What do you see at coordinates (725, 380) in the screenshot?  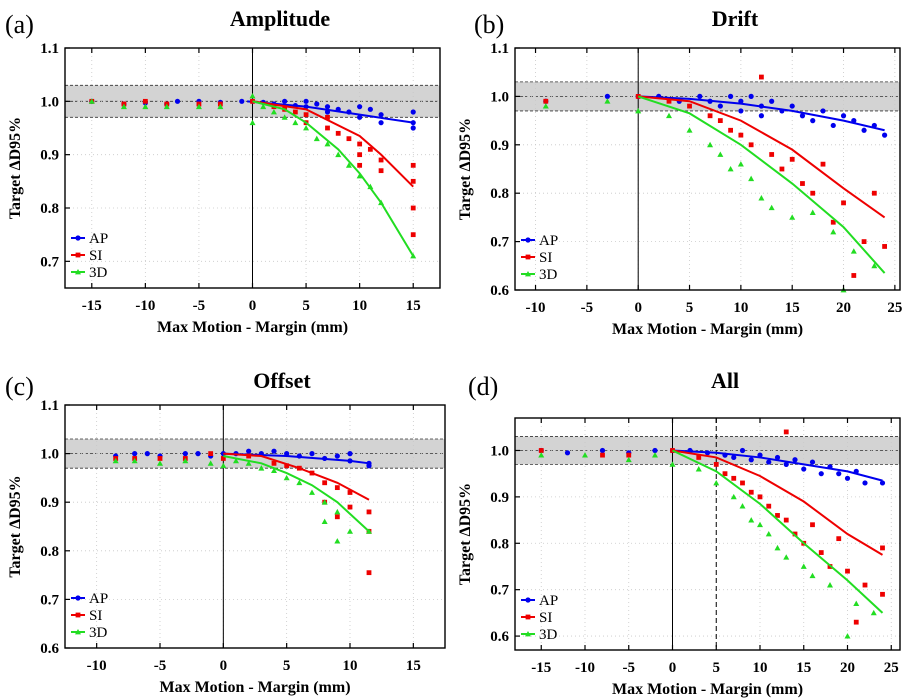 I see `chart-title: All` at bounding box center [725, 380].